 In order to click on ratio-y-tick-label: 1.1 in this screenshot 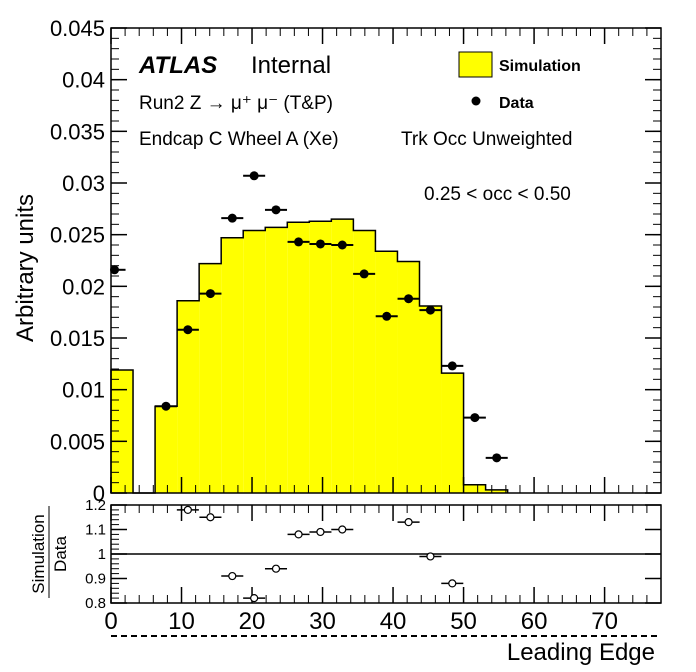, I will do `click(95, 530)`.